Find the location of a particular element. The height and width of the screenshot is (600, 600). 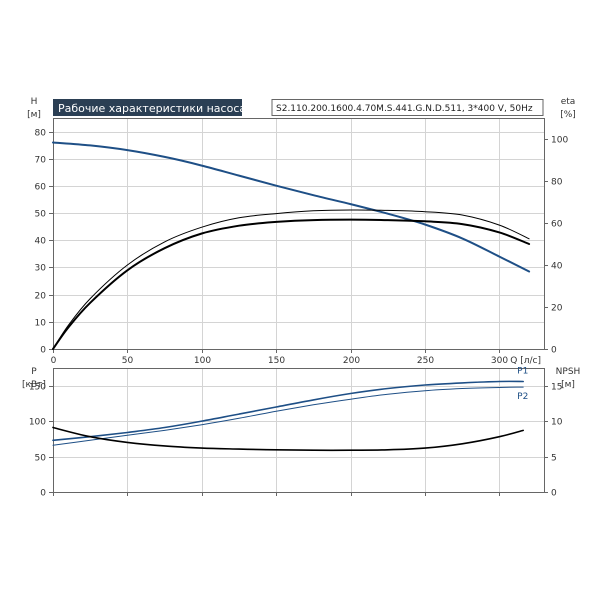

series-p1-line is located at coordinates (288, 411).